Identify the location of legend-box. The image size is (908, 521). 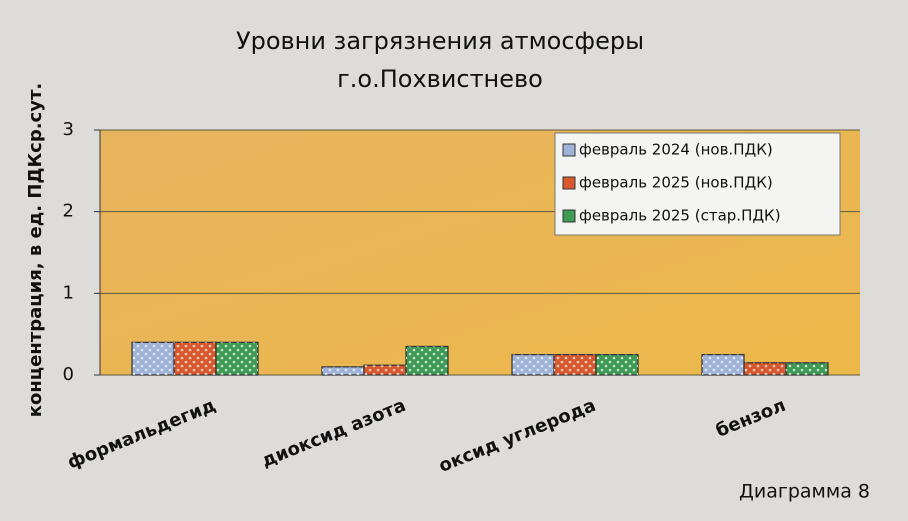
(697, 184).